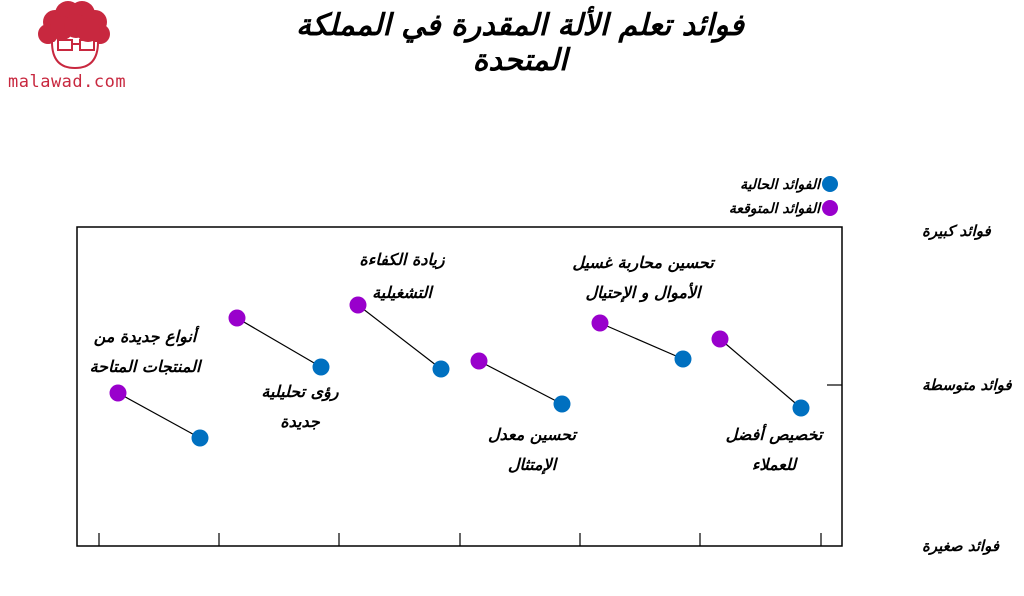 Image resolution: width=1024 pixels, height=596 pixels. I want to click on avatar-logo-icon, so click(74, 35).